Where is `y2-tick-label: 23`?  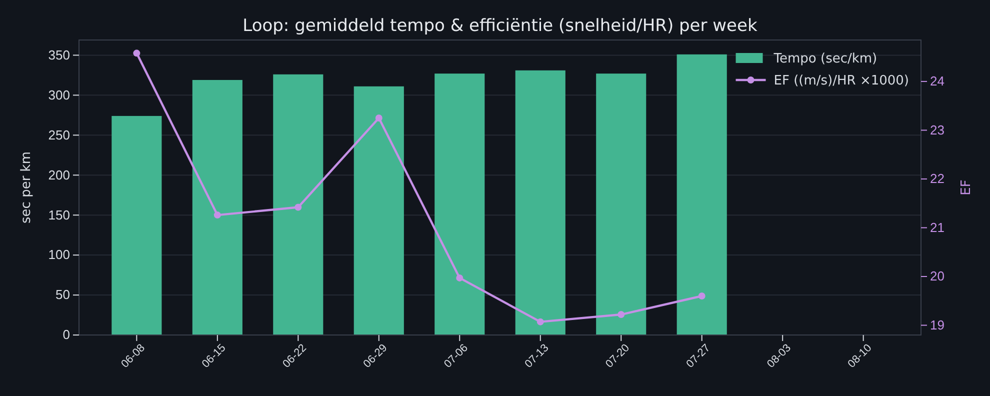 y2-tick-label: 23 is located at coordinates (937, 130).